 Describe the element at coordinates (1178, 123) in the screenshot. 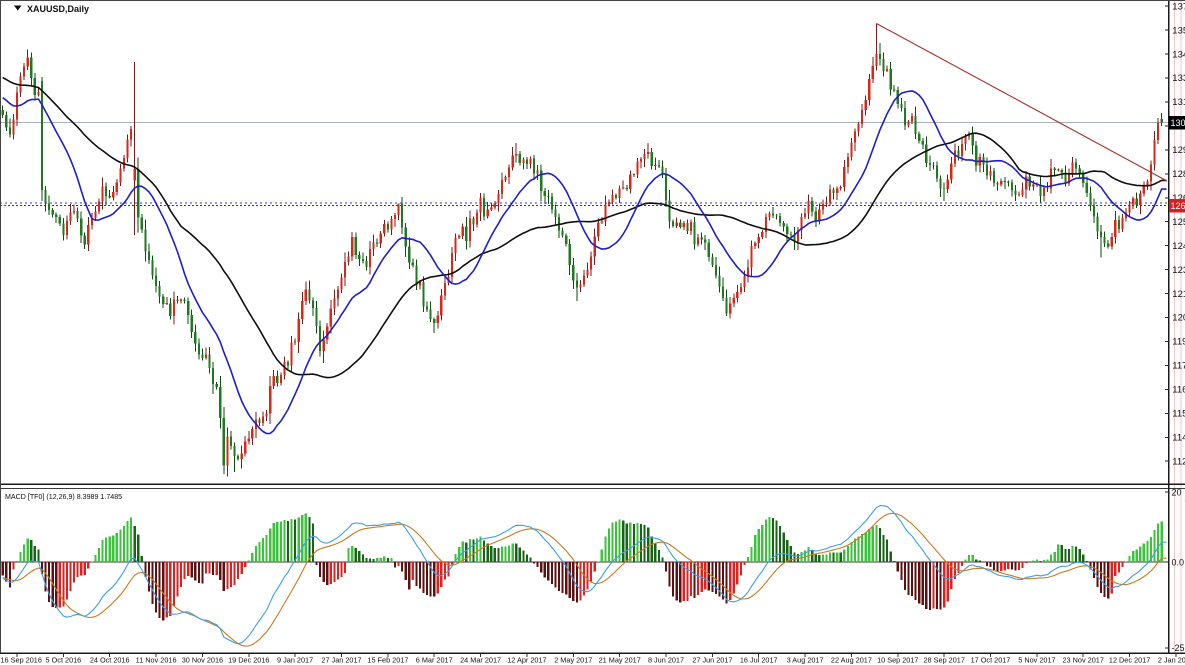

I see `svg-text: 1308.1` at that location.